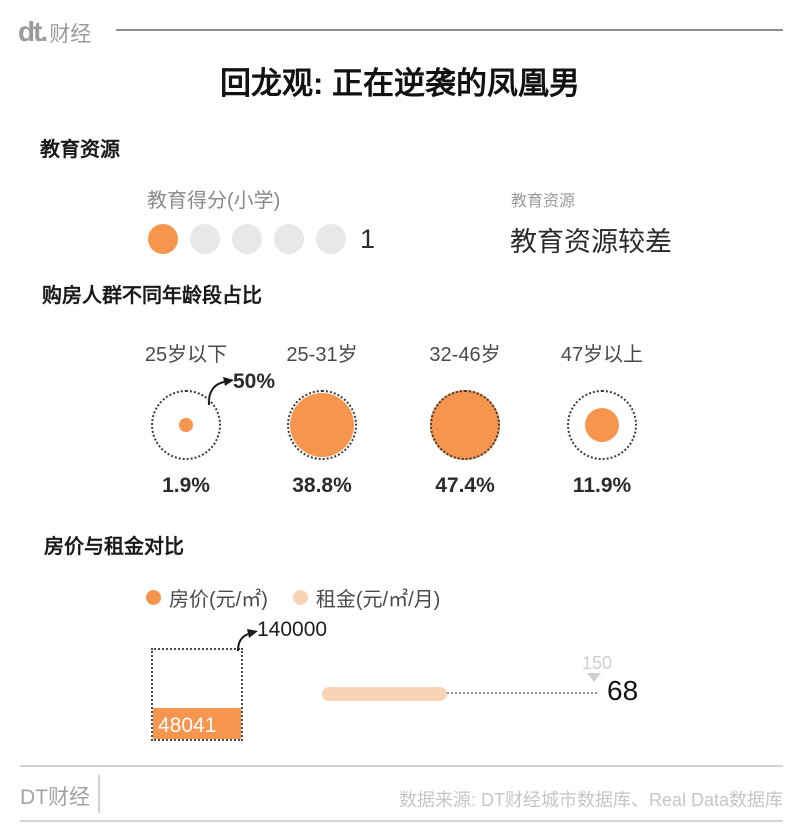 Image resolution: width=800 pixels, height=827 pixels. What do you see at coordinates (322, 355) in the screenshot?
I see `age-group-label: 25-31岁` at bounding box center [322, 355].